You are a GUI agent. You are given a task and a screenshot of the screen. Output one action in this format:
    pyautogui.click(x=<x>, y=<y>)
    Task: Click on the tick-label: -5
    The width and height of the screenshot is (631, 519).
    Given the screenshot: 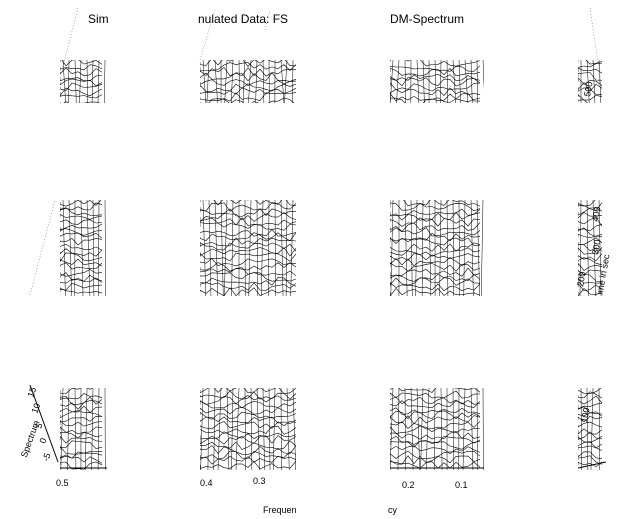 What is the action you would take?
    pyautogui.click(x=46, y=457)
    